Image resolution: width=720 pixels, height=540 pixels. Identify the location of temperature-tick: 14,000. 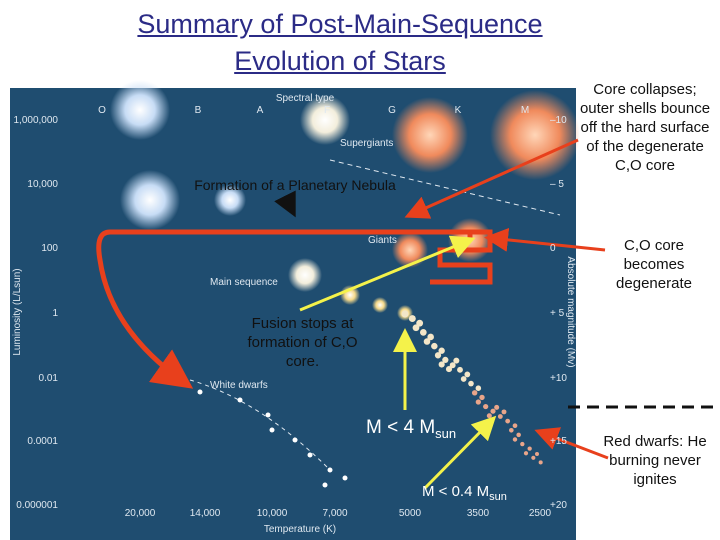
(205, 513).